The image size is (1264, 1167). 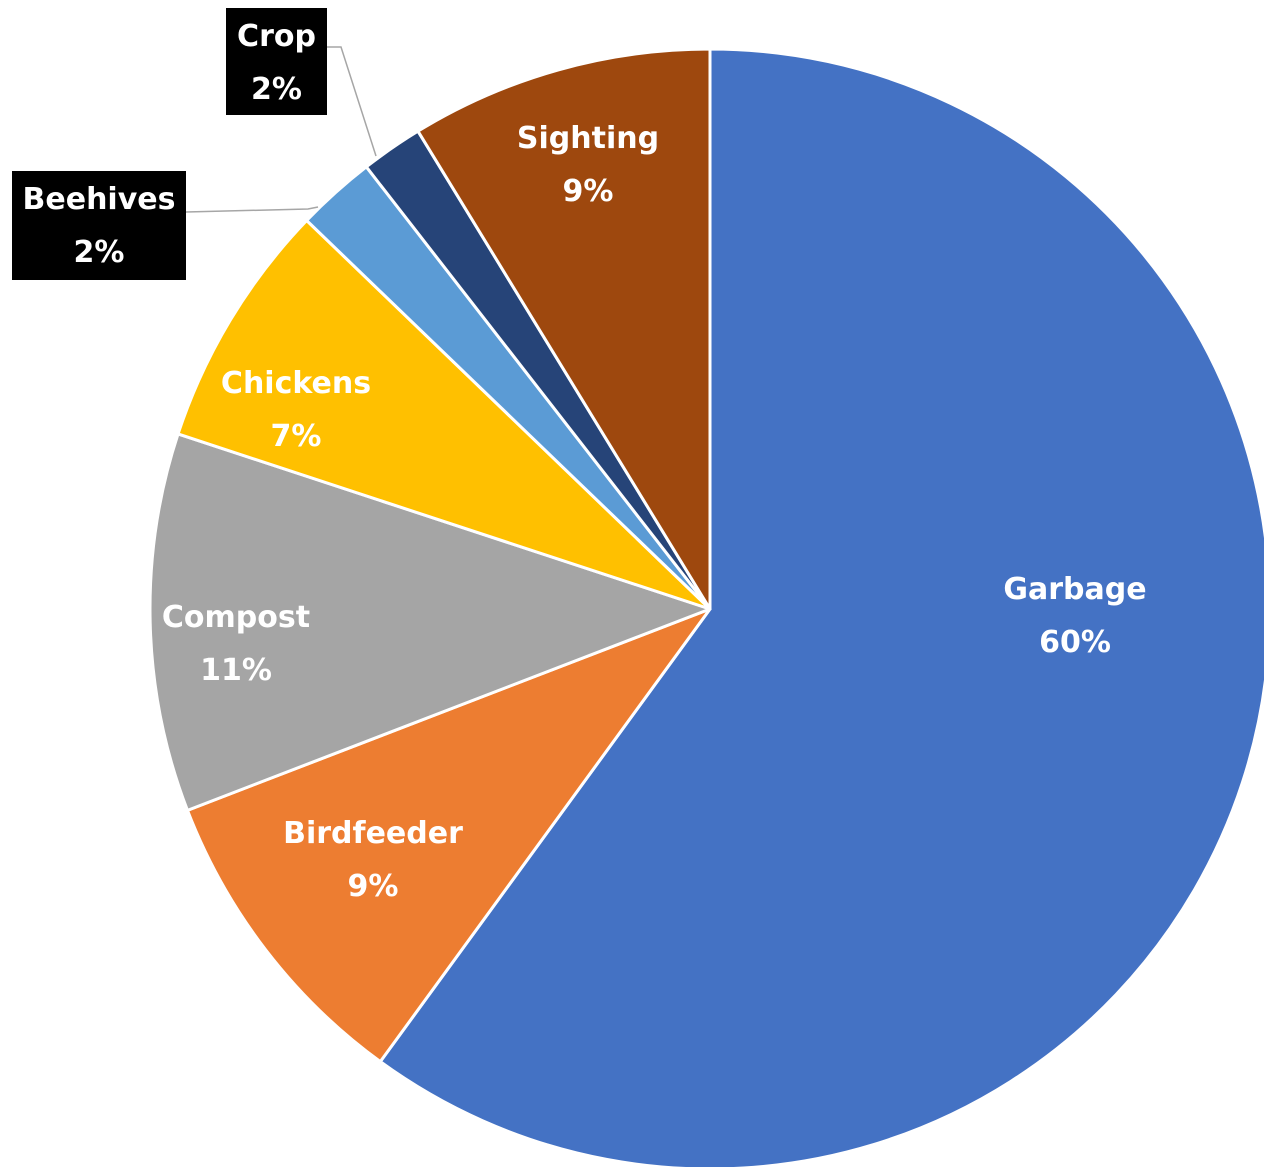 What do you see at coordinates (1075, 642) in the screenshot?
I see `slice-label-percent-garbage: 60%` at bounding box center [1075, 642].